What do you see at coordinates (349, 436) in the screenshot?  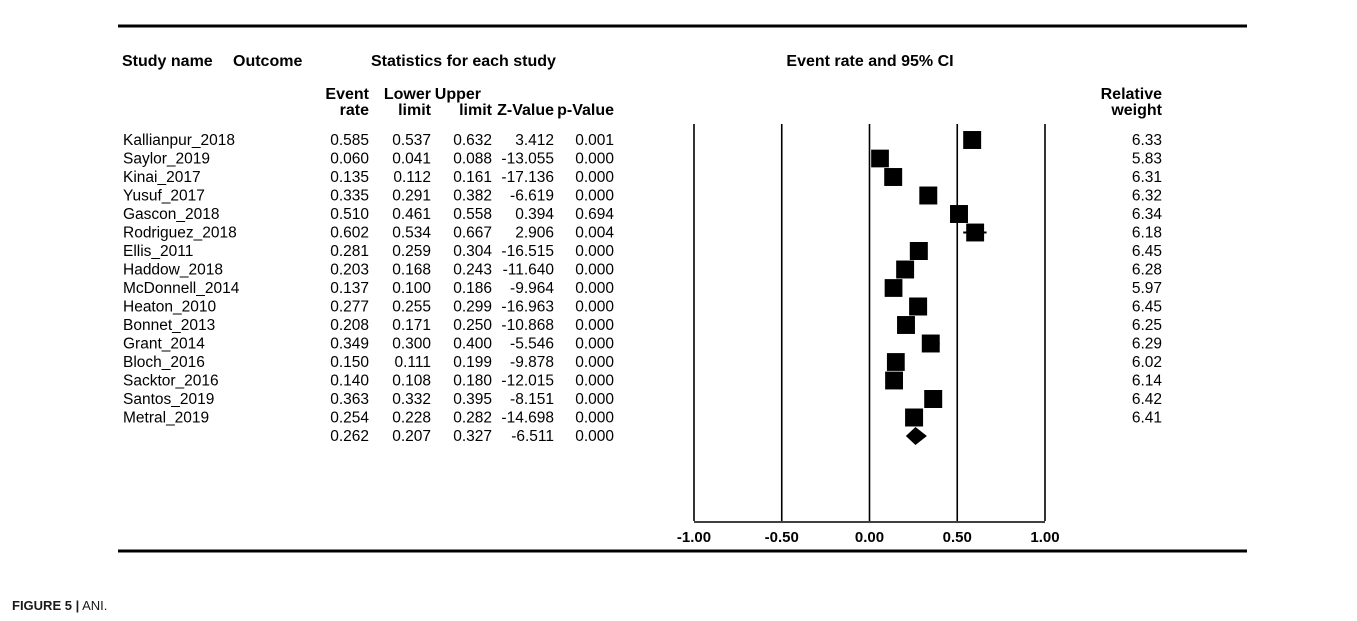 I see `summary-cell-rate: 0.262` at bounding box center [349, 436].